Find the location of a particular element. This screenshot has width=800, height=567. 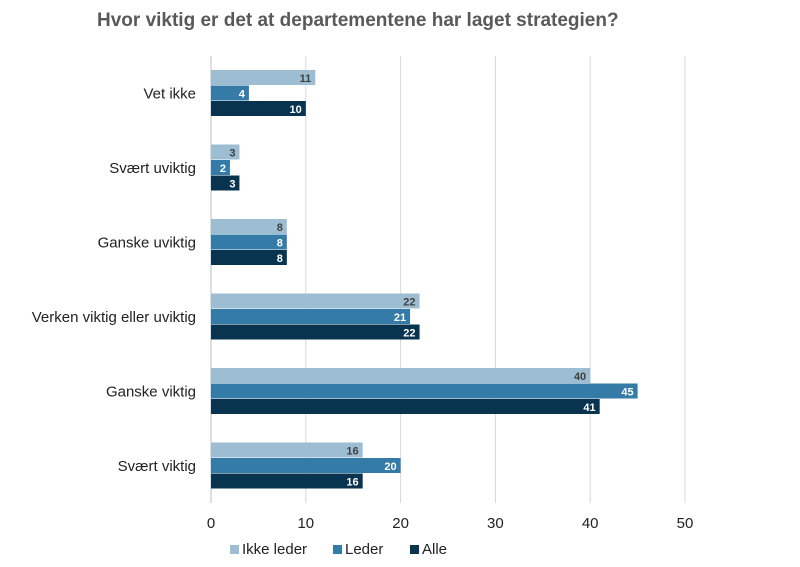

data-label: 4 is located at coordinates (242, 94).